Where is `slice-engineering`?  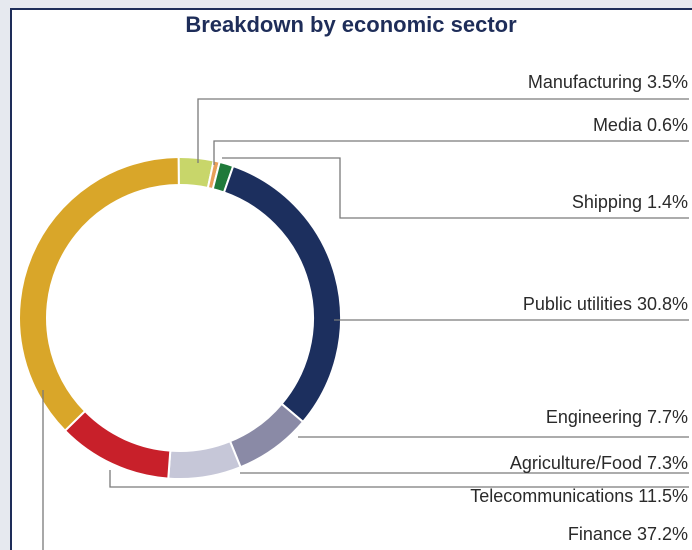
slice-engineering is located at coordinates (266, 435).